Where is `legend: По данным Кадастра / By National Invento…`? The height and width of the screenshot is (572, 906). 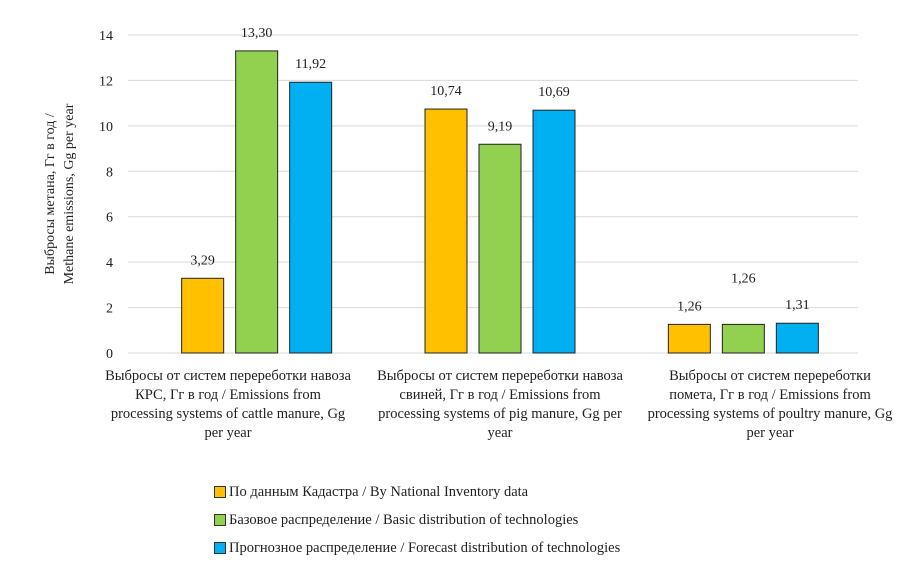
legend: По данным Кадастра / By National Invento… is located at coordinates (417, 520).